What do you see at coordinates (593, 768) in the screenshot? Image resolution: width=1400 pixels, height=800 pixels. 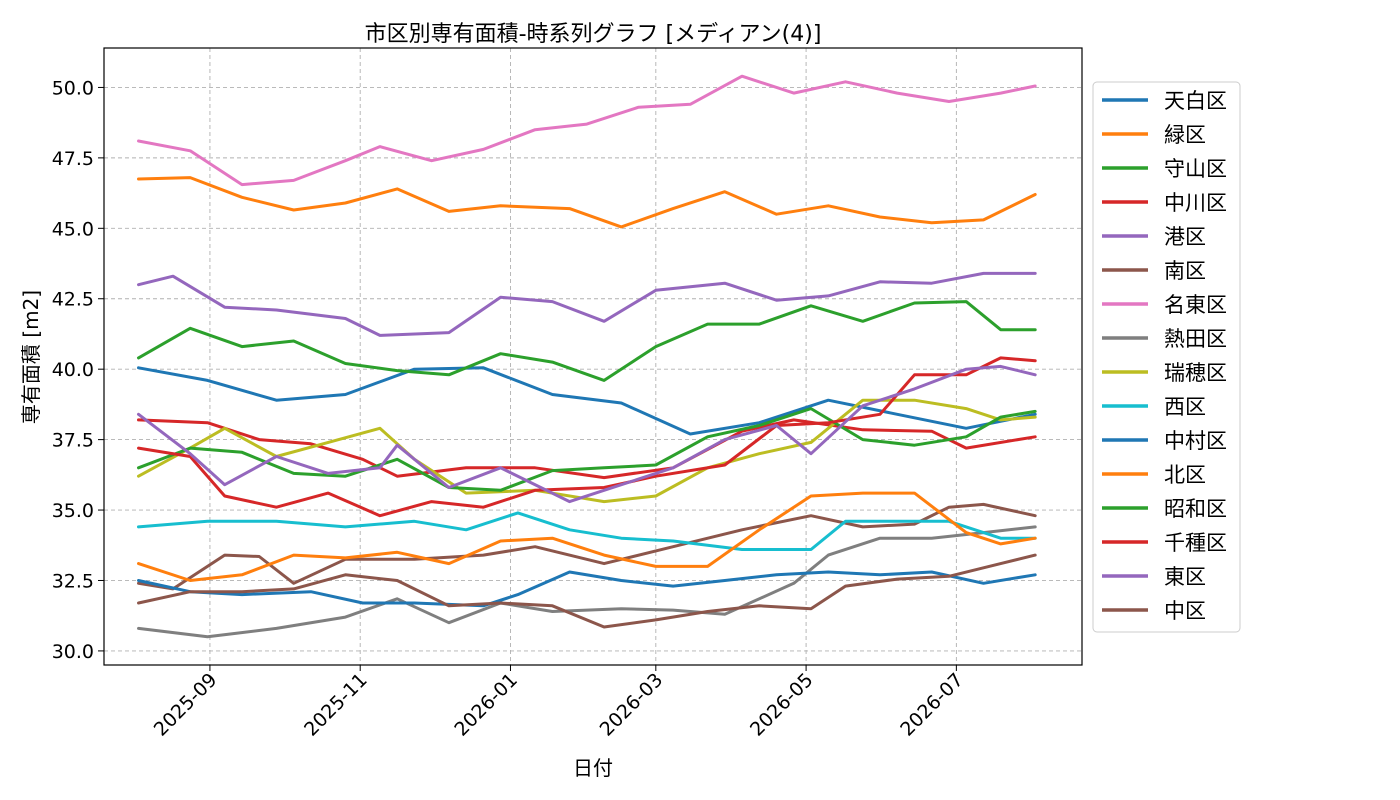 I see `x-axis-label: 日付` at bounding box center [593, 768].